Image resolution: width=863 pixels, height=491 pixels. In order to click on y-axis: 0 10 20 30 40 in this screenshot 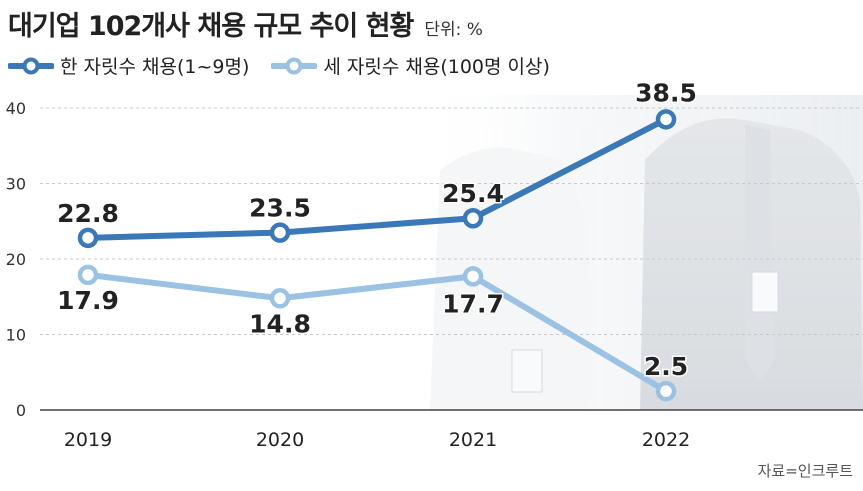, I will do `click(16, 259)`.